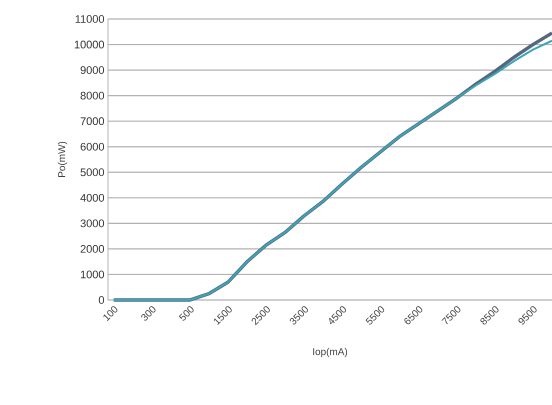 This screenshot has height=405, width=552. I want to click on y-tick-label: 9000, so click(92, 70).